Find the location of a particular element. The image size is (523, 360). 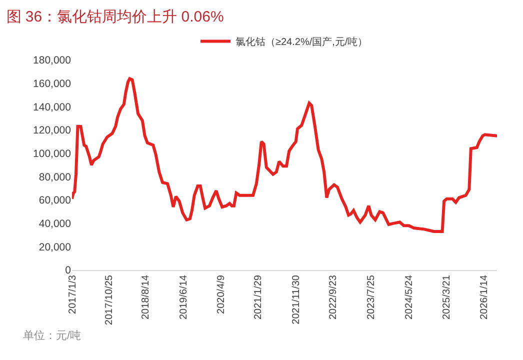

y-tick-label: 80,000 is located at coordinates (55, 177).